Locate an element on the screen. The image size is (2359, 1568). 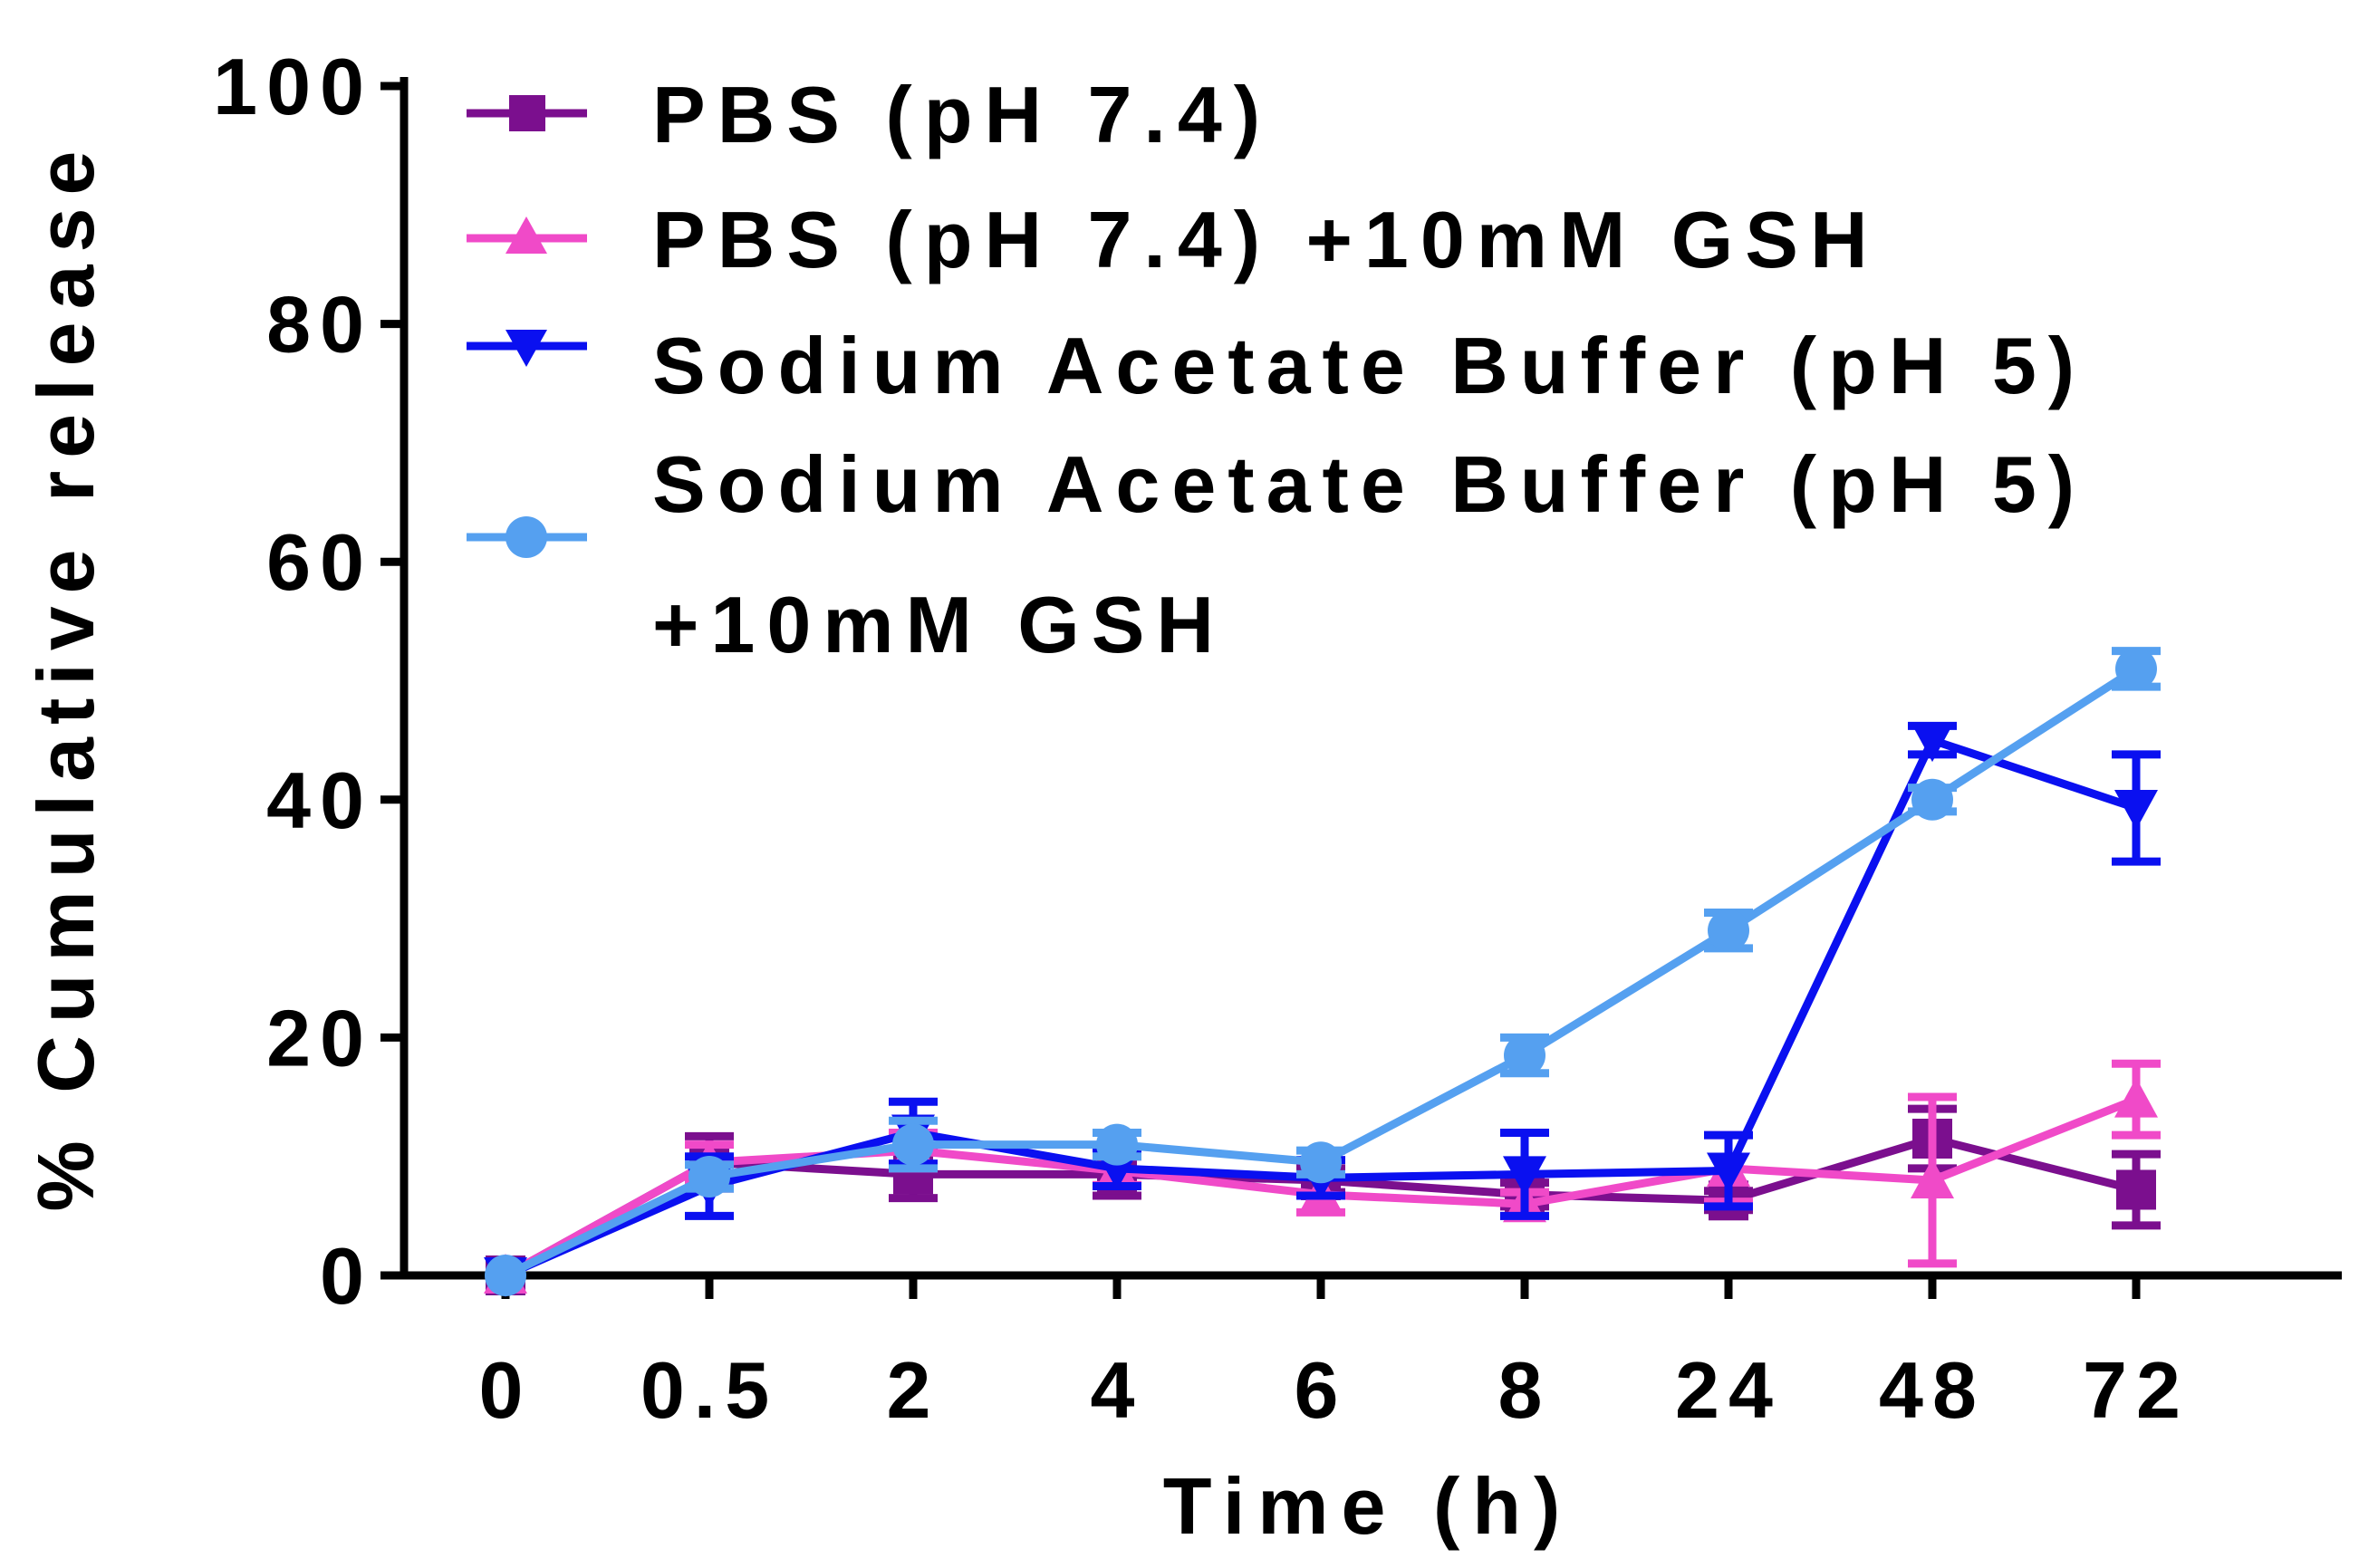
x-axis-title: Time (h) is located at coordinates (1368, 1506).